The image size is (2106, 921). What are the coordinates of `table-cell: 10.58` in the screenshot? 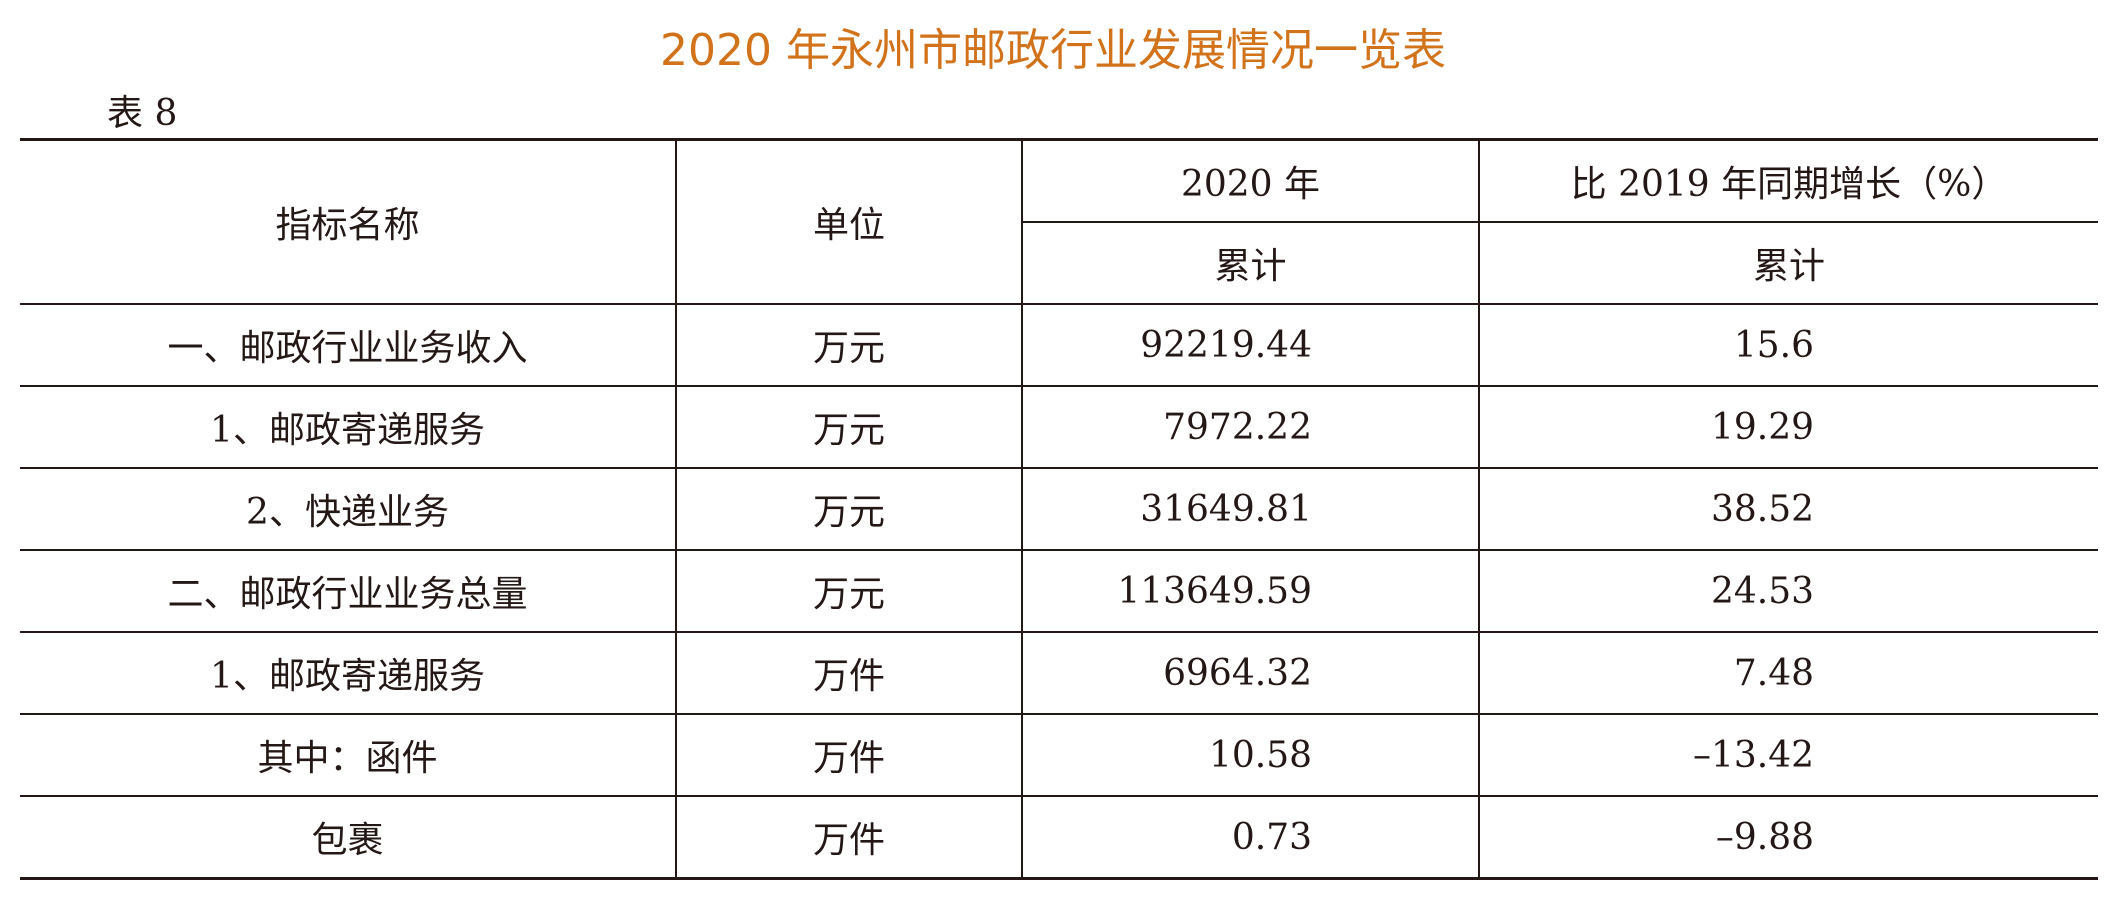 It's located at (1250, 755).